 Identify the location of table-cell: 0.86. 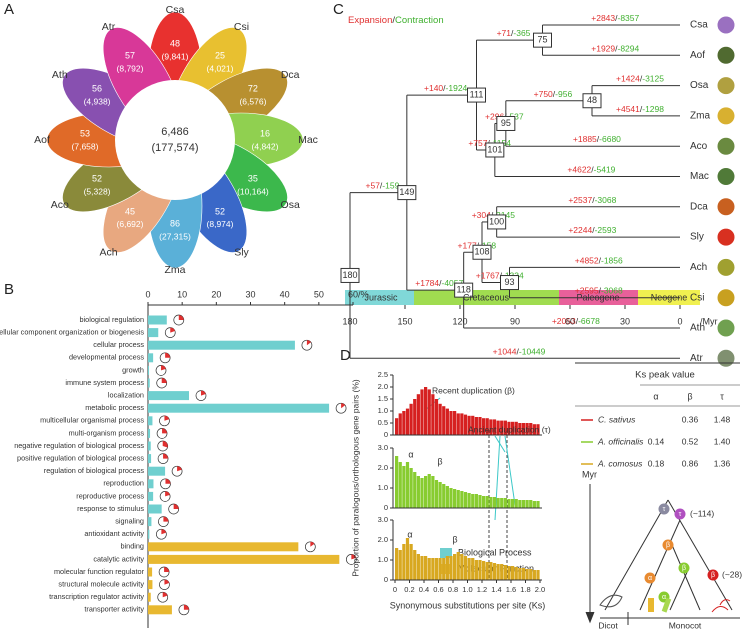
(690, 463).